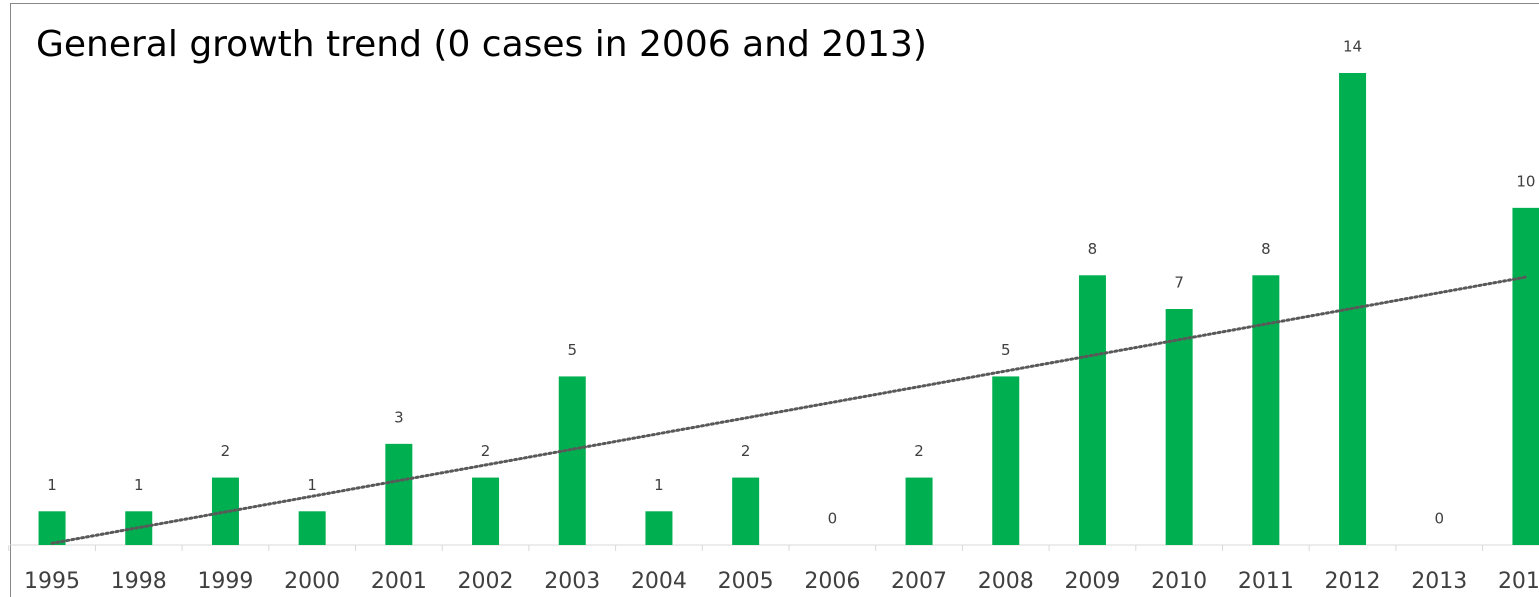 The height and width of the screenshot is (597, 1539). What do you see at coordinates (919, 581) in the screenshot?
I see `x-tick-label: 2007` at bounding box center [919, 581].